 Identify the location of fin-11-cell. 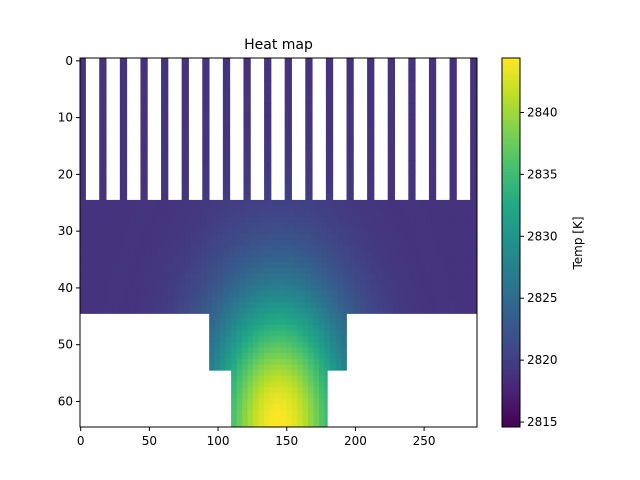
(309, 75).